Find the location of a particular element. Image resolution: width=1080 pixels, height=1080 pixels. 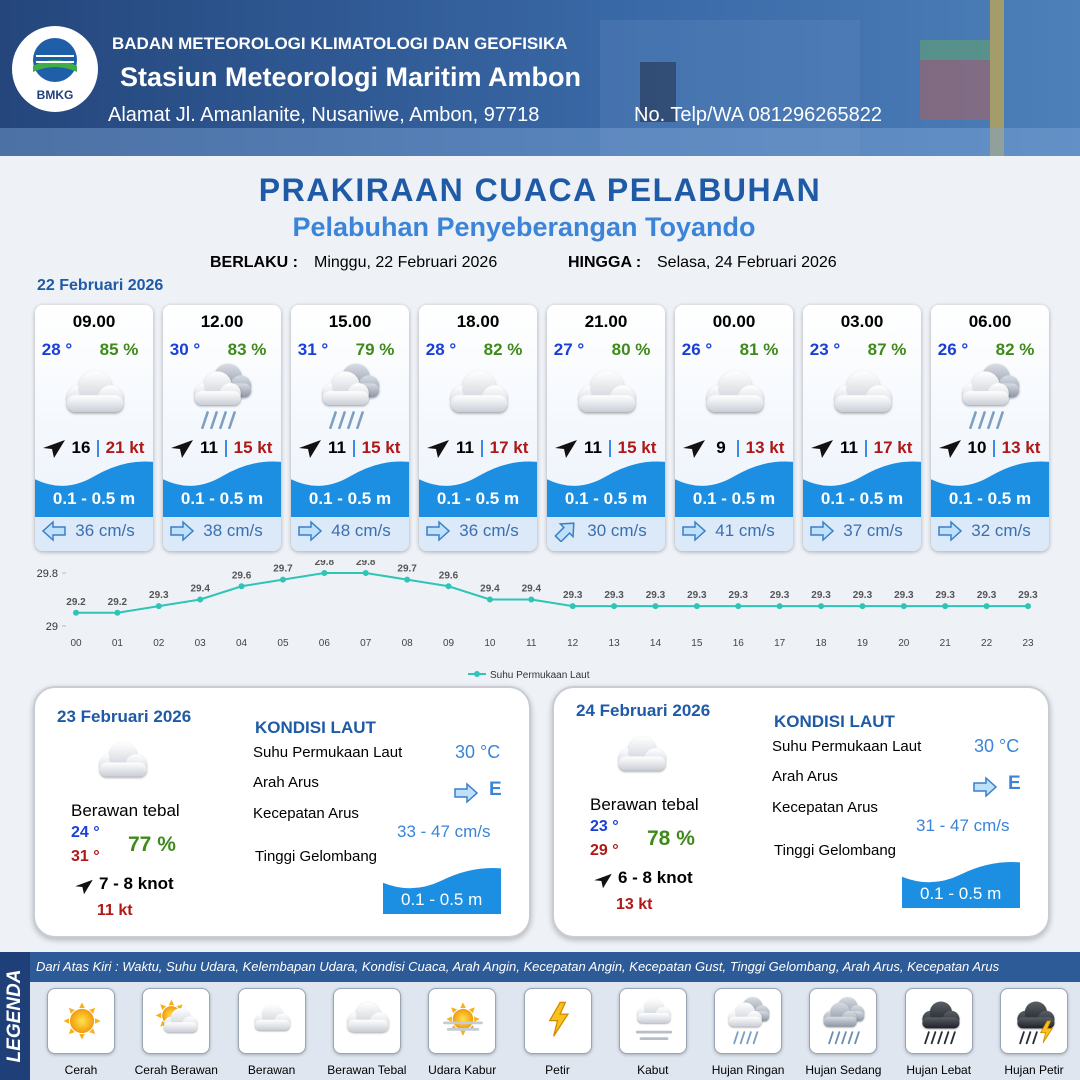

date: 24 Februari 2026 is located at coordinates (643, 710).